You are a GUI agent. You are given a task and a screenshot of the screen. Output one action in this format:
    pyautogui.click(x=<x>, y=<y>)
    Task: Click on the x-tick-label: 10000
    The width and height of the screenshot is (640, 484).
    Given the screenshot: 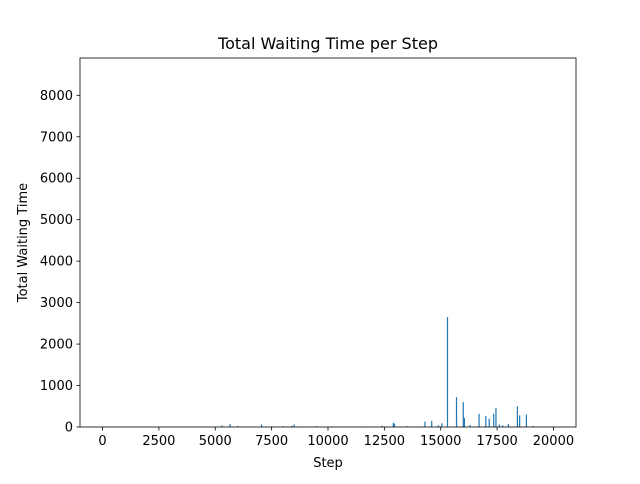 What is the action you would take?
    pyautogui.click(x=327, y=441)
    